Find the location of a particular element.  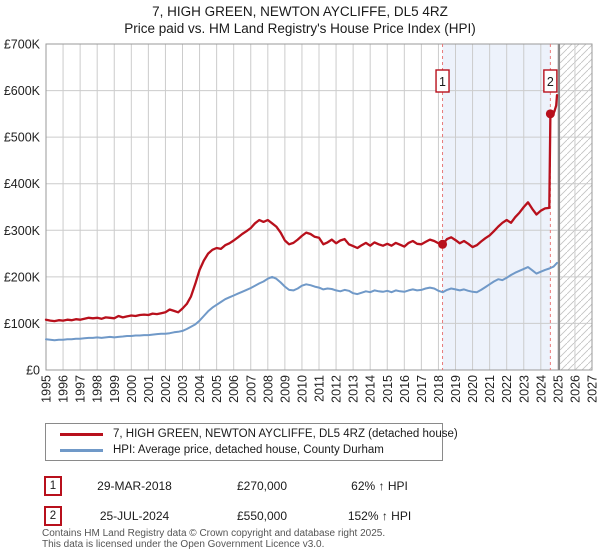

svg-text: 2017 is located at coordinates (422, 389).